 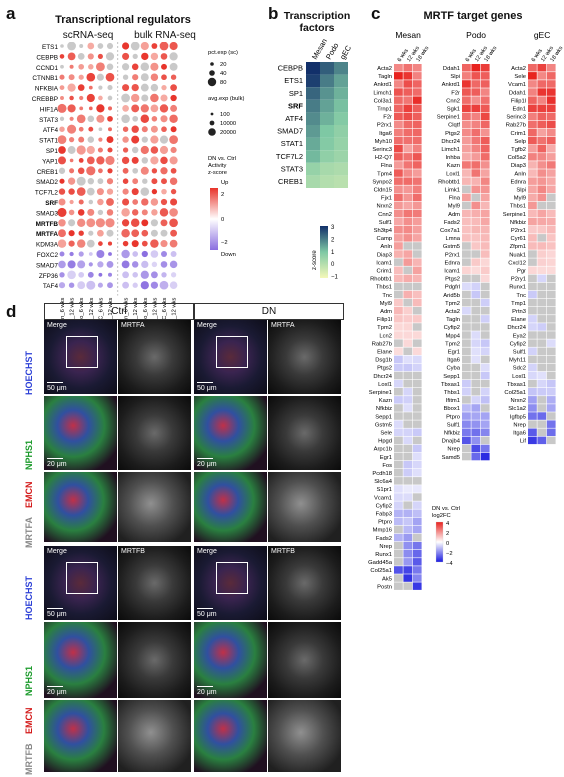 I want to click on avg-legend-dot, so click(x=212, y=123).